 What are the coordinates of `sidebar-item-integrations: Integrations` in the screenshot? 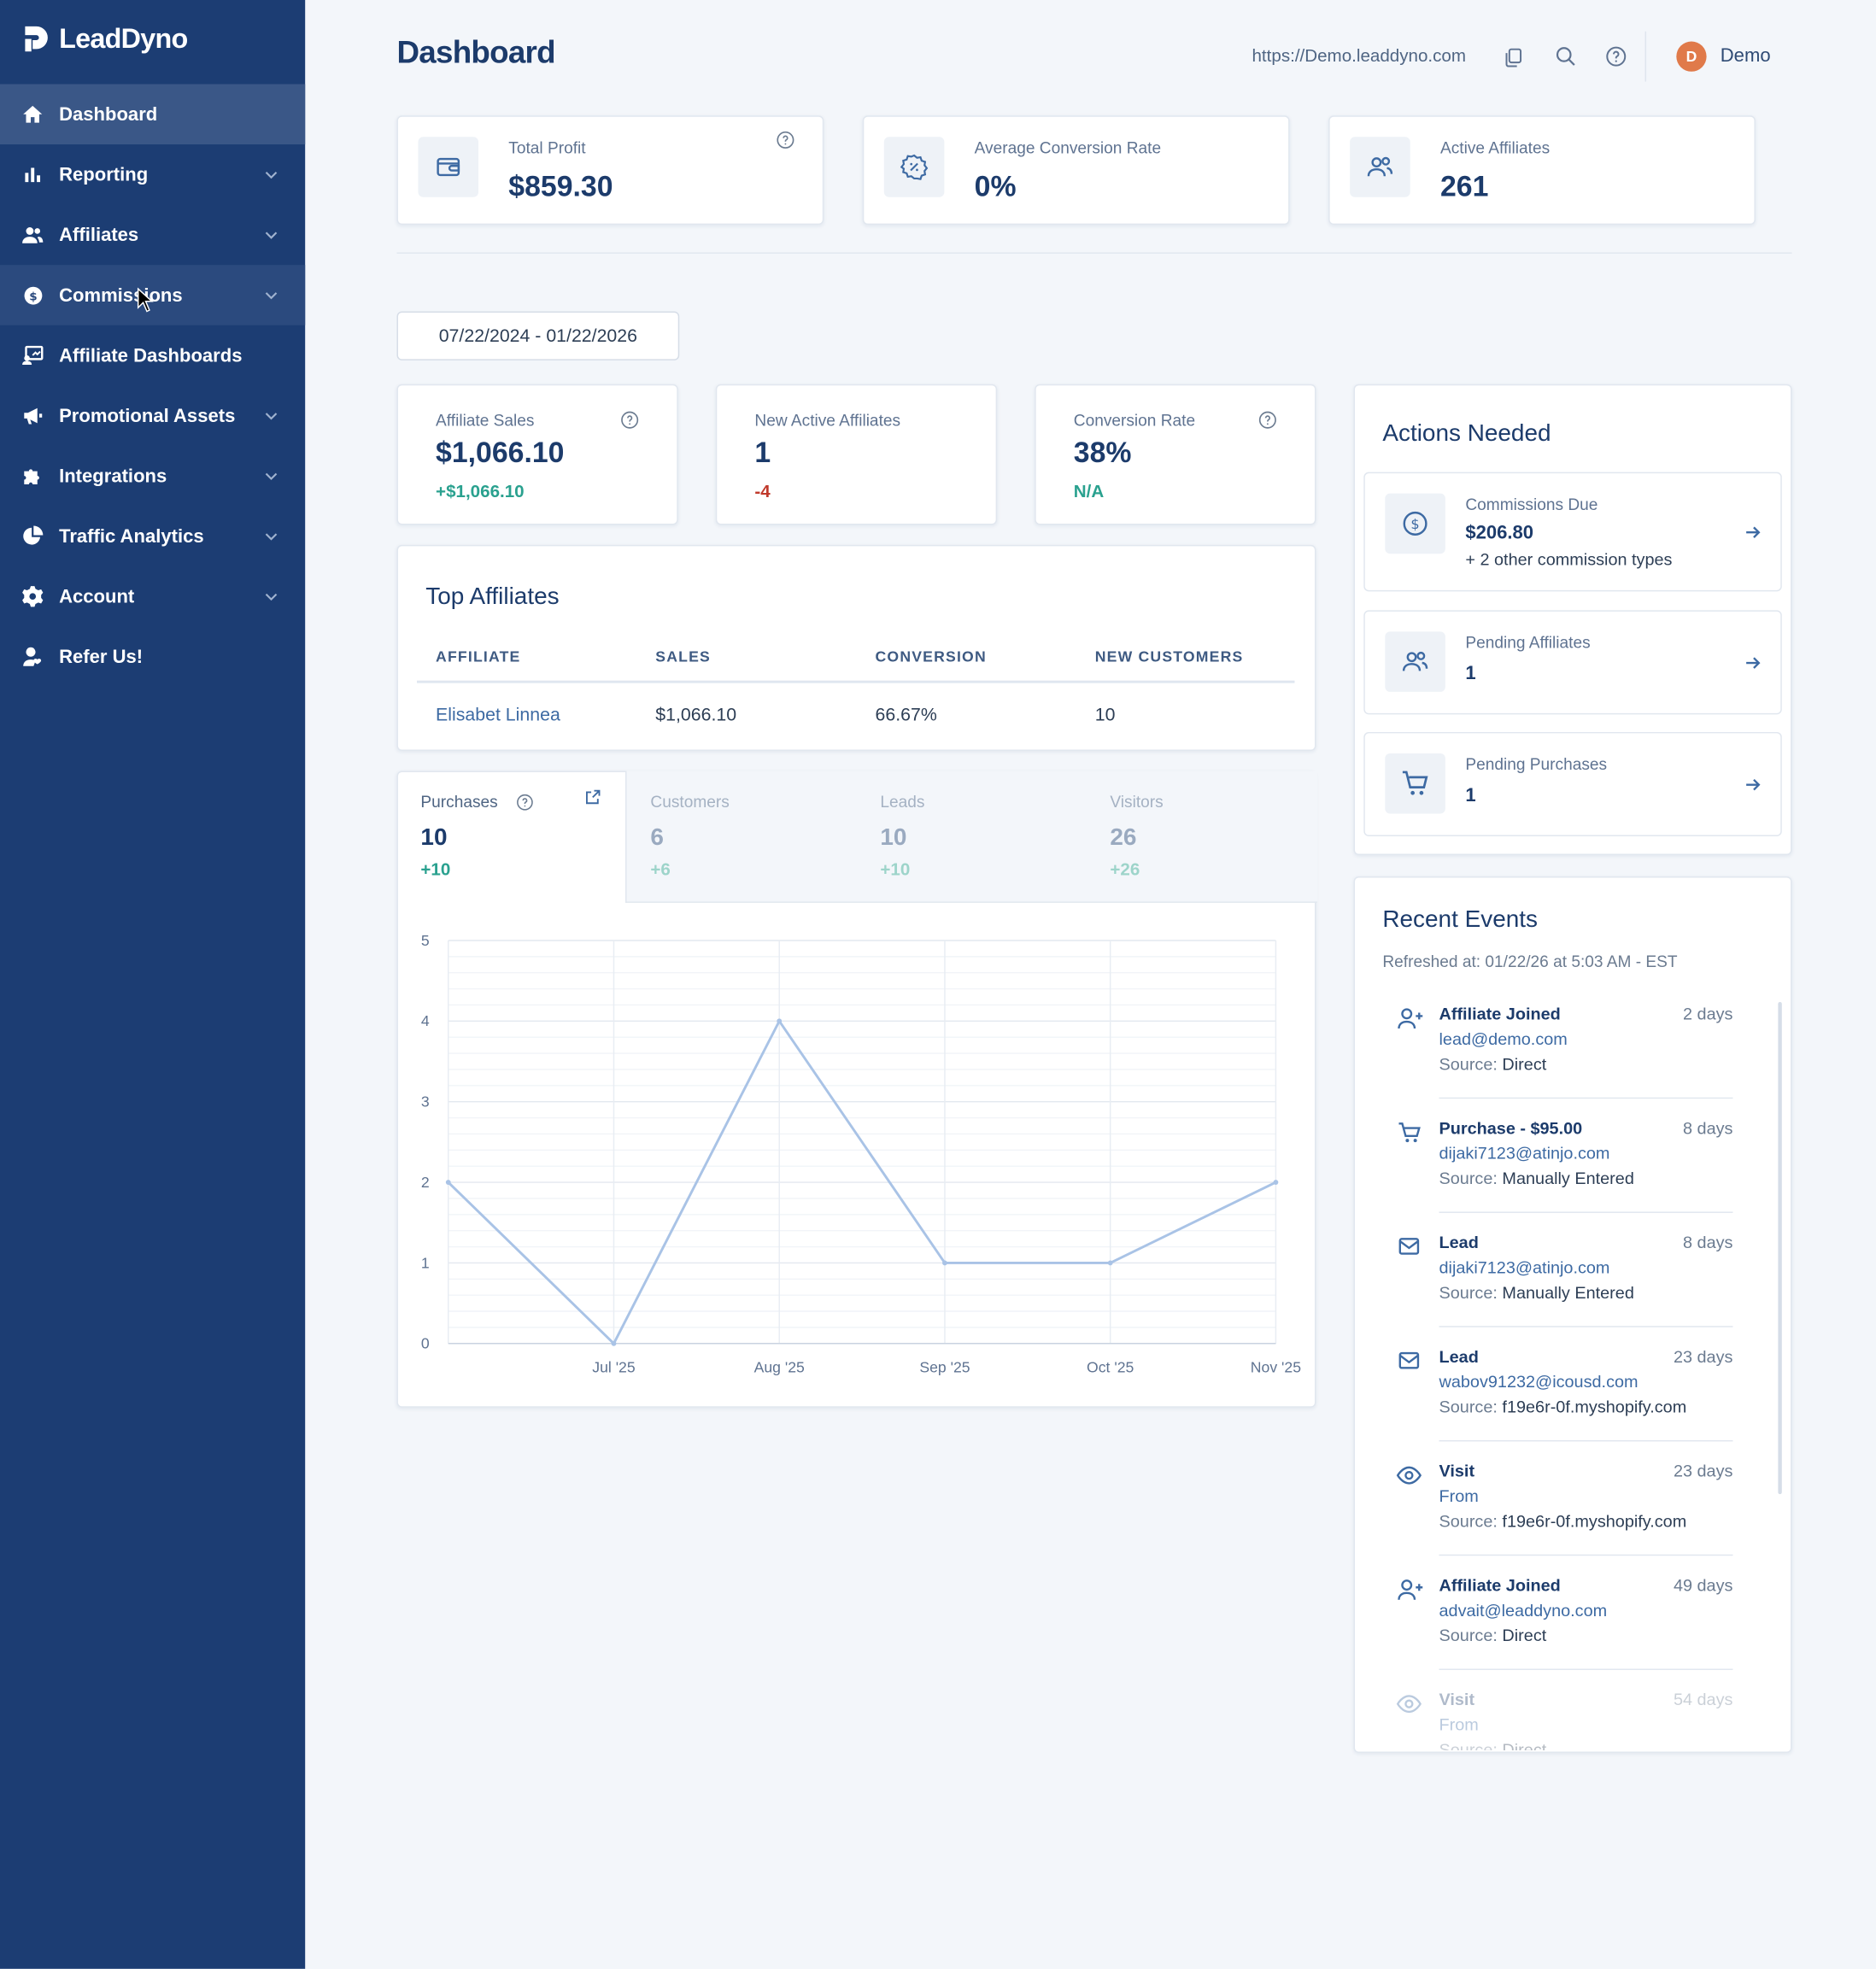 It's located at (152, 476).